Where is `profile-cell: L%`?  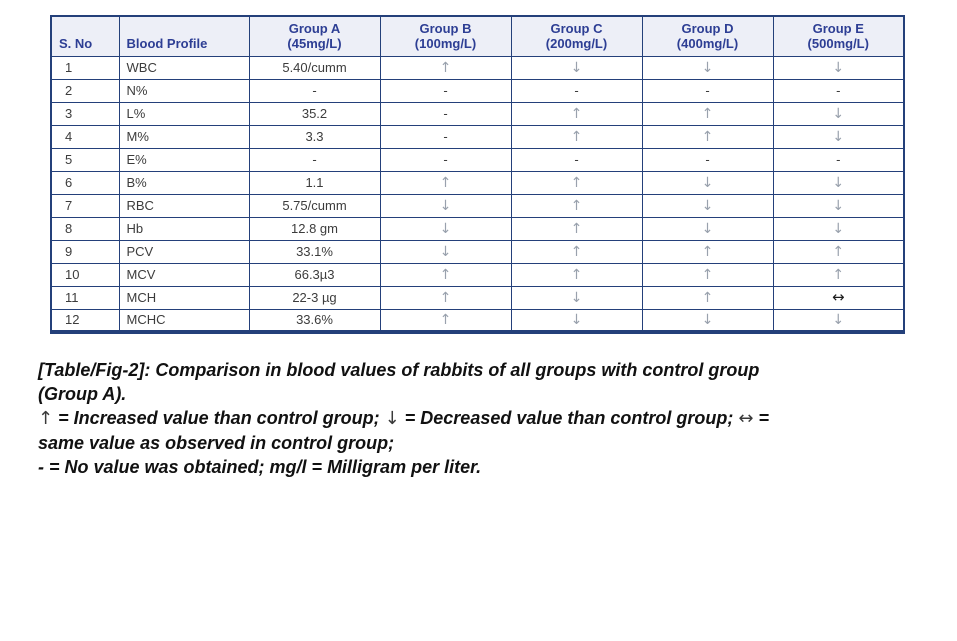
profile-cell: L% is located at coordinates (184, 113).